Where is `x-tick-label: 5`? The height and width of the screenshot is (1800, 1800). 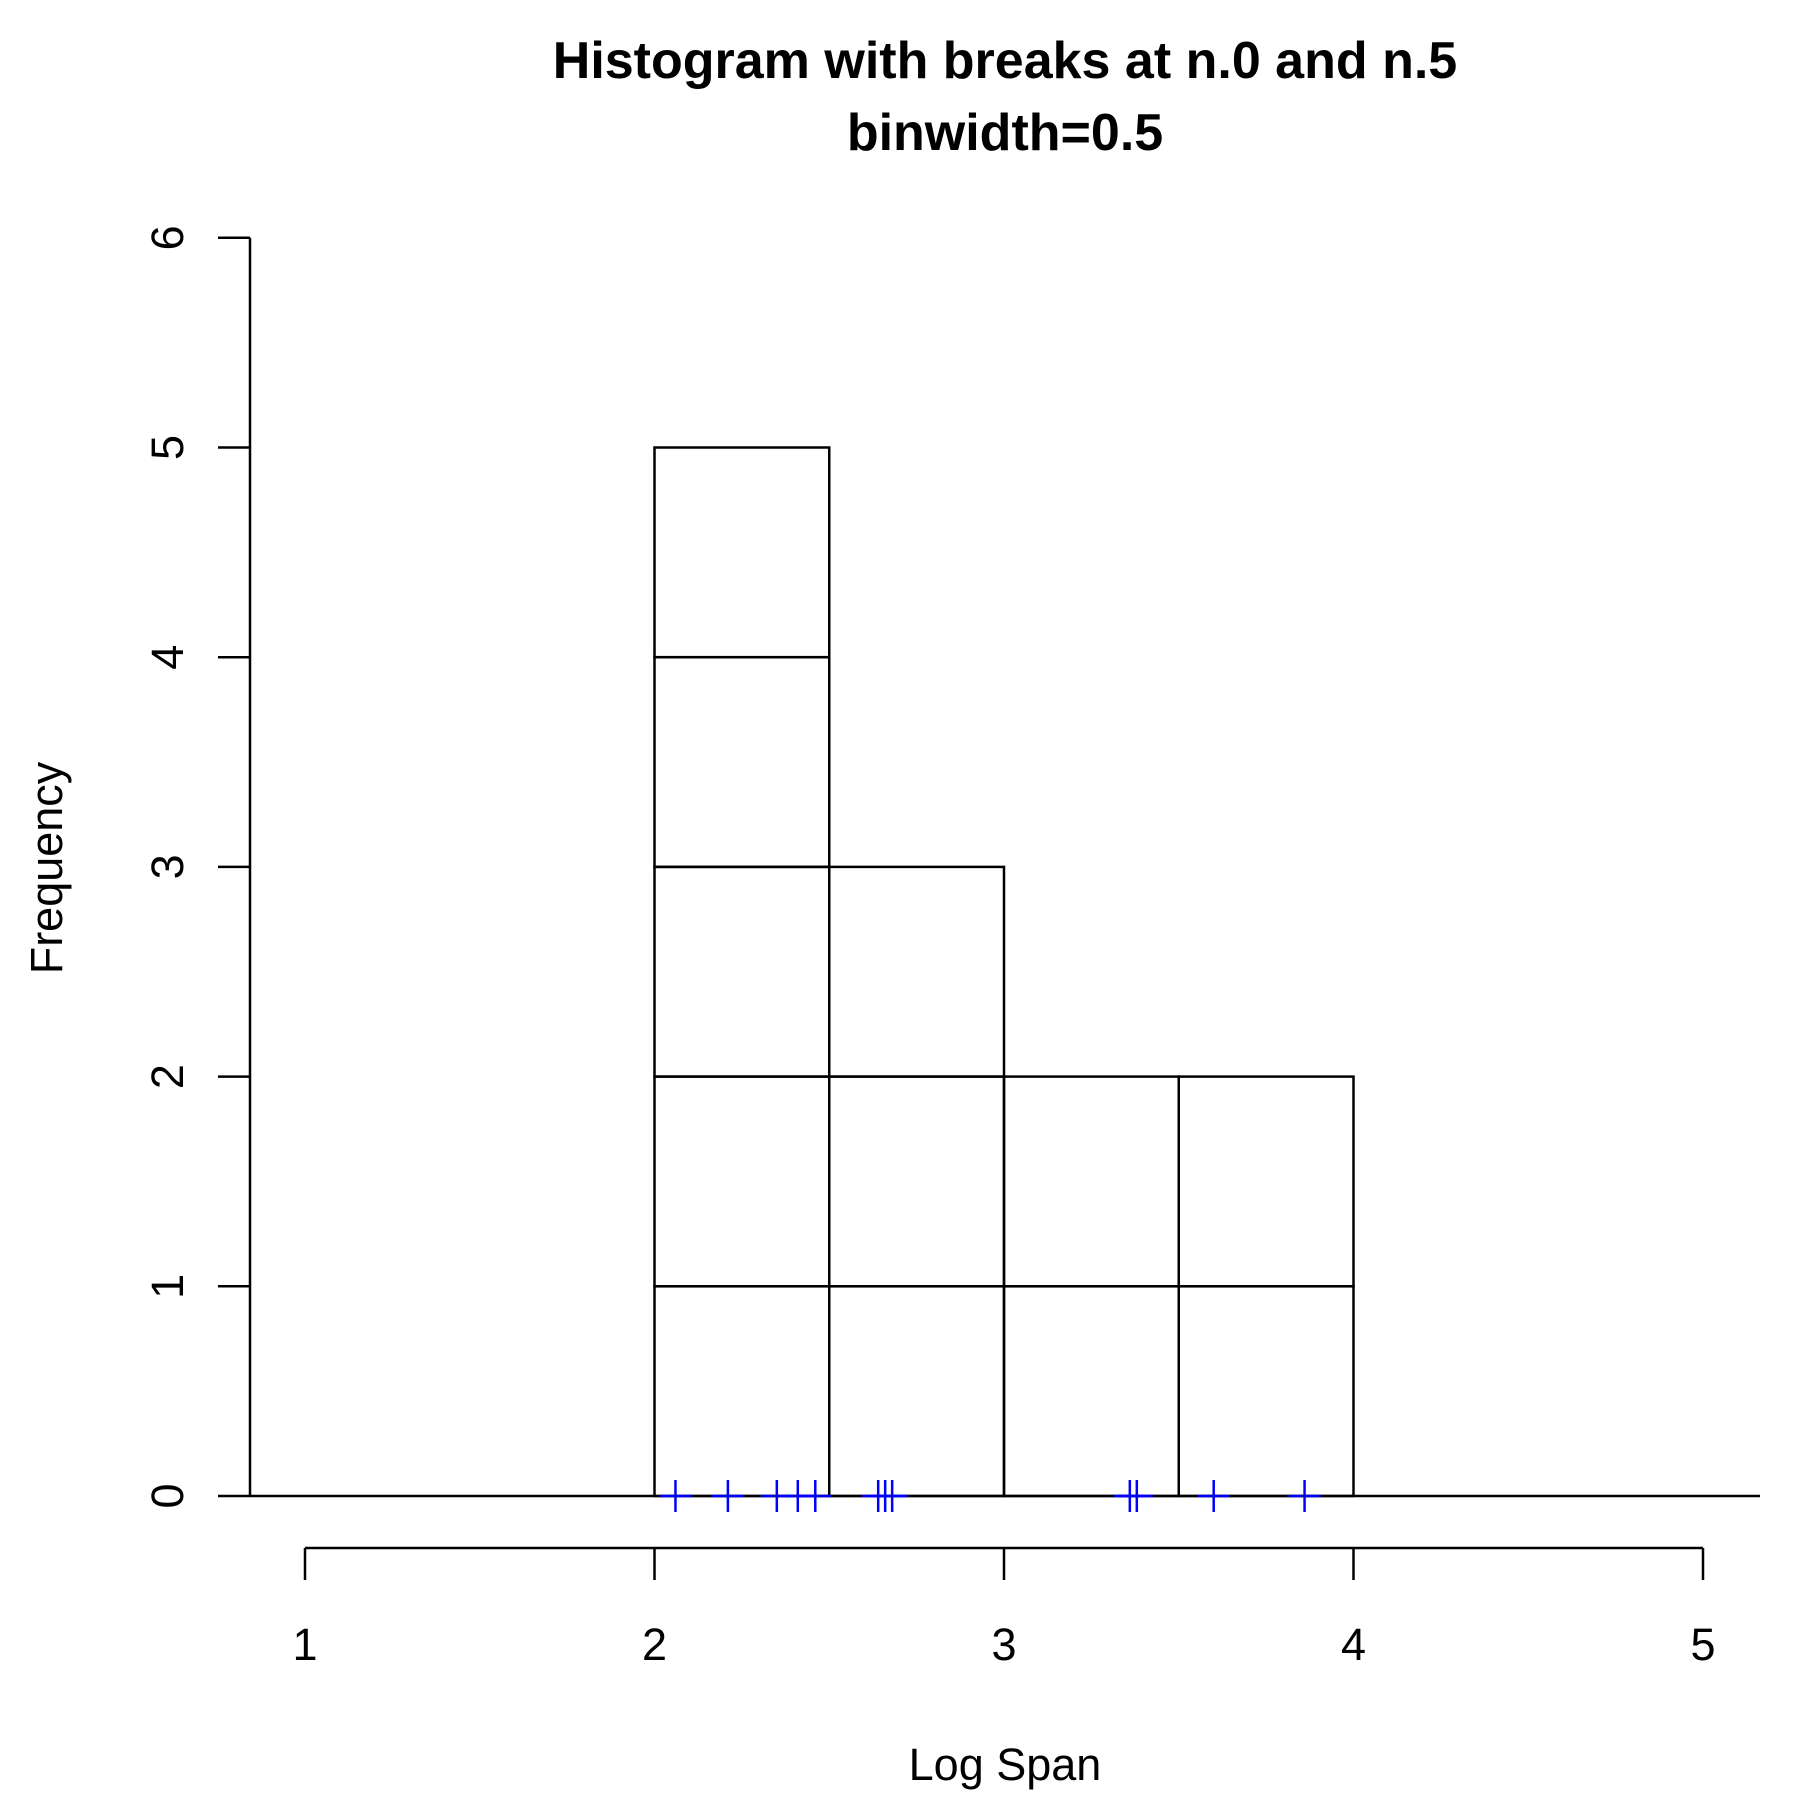 x-tick-label: 5 is located at coordinates (1702, 1644).